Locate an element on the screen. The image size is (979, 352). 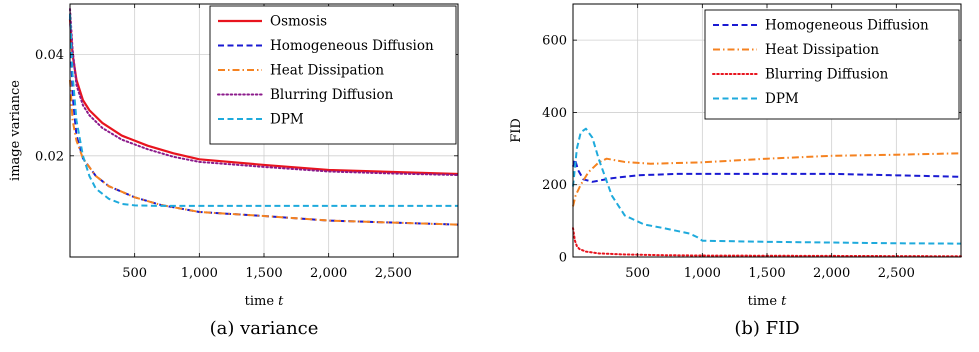
legend-label: Osmosis is located at coordinates (298, 22).